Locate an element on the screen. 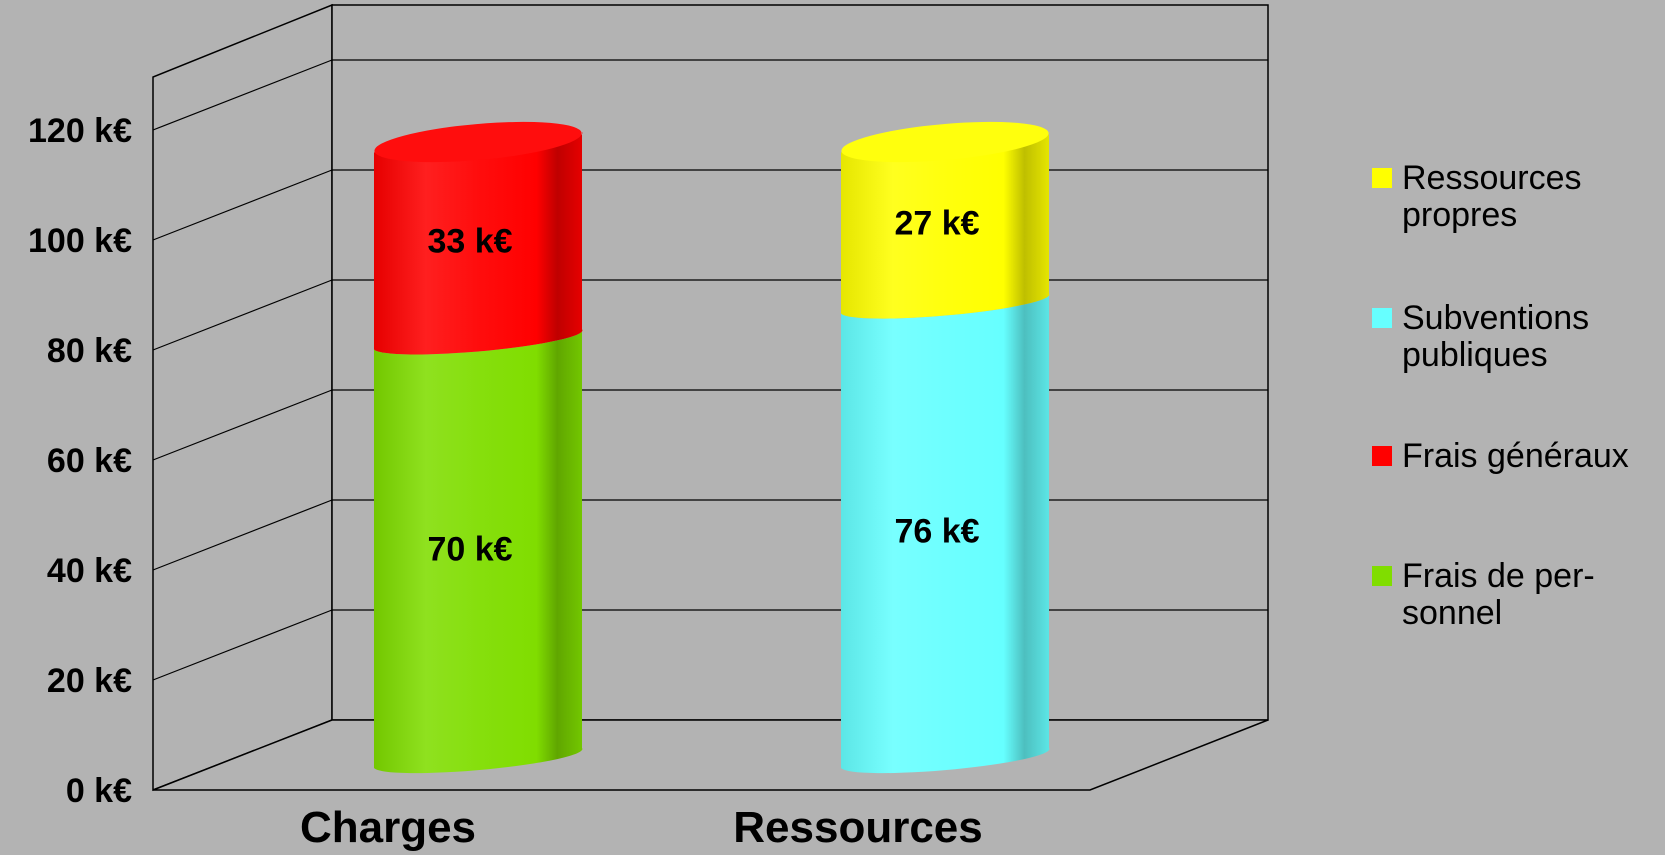  y-tick-label: 80 k€ is located at coordinates (89, 351).